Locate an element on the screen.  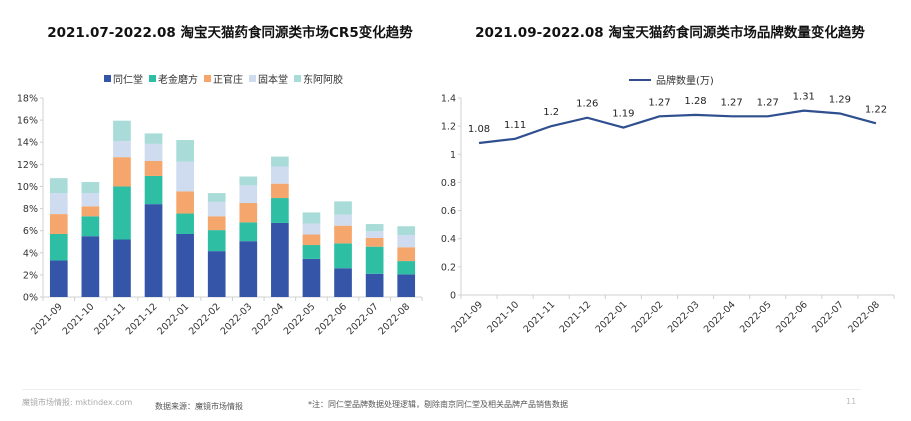
legend-label: 同仁堂 is located at coordinates (128, 80).